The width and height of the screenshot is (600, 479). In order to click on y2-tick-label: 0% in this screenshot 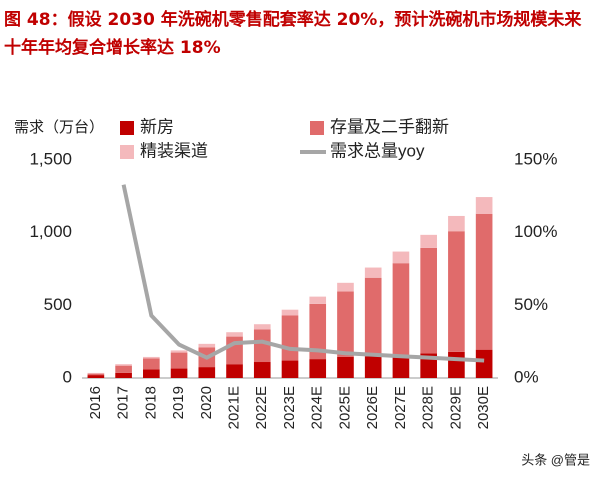, I will do `click(526, 376)`.